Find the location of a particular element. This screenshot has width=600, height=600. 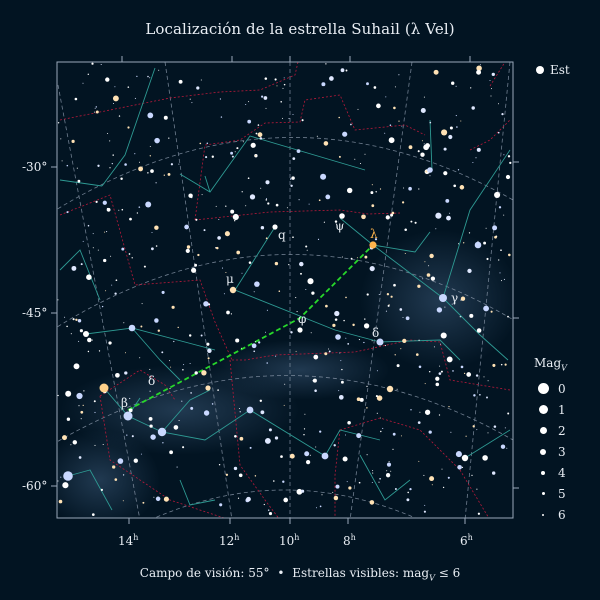

target-marker-icon is located at coordinates (540, 70).